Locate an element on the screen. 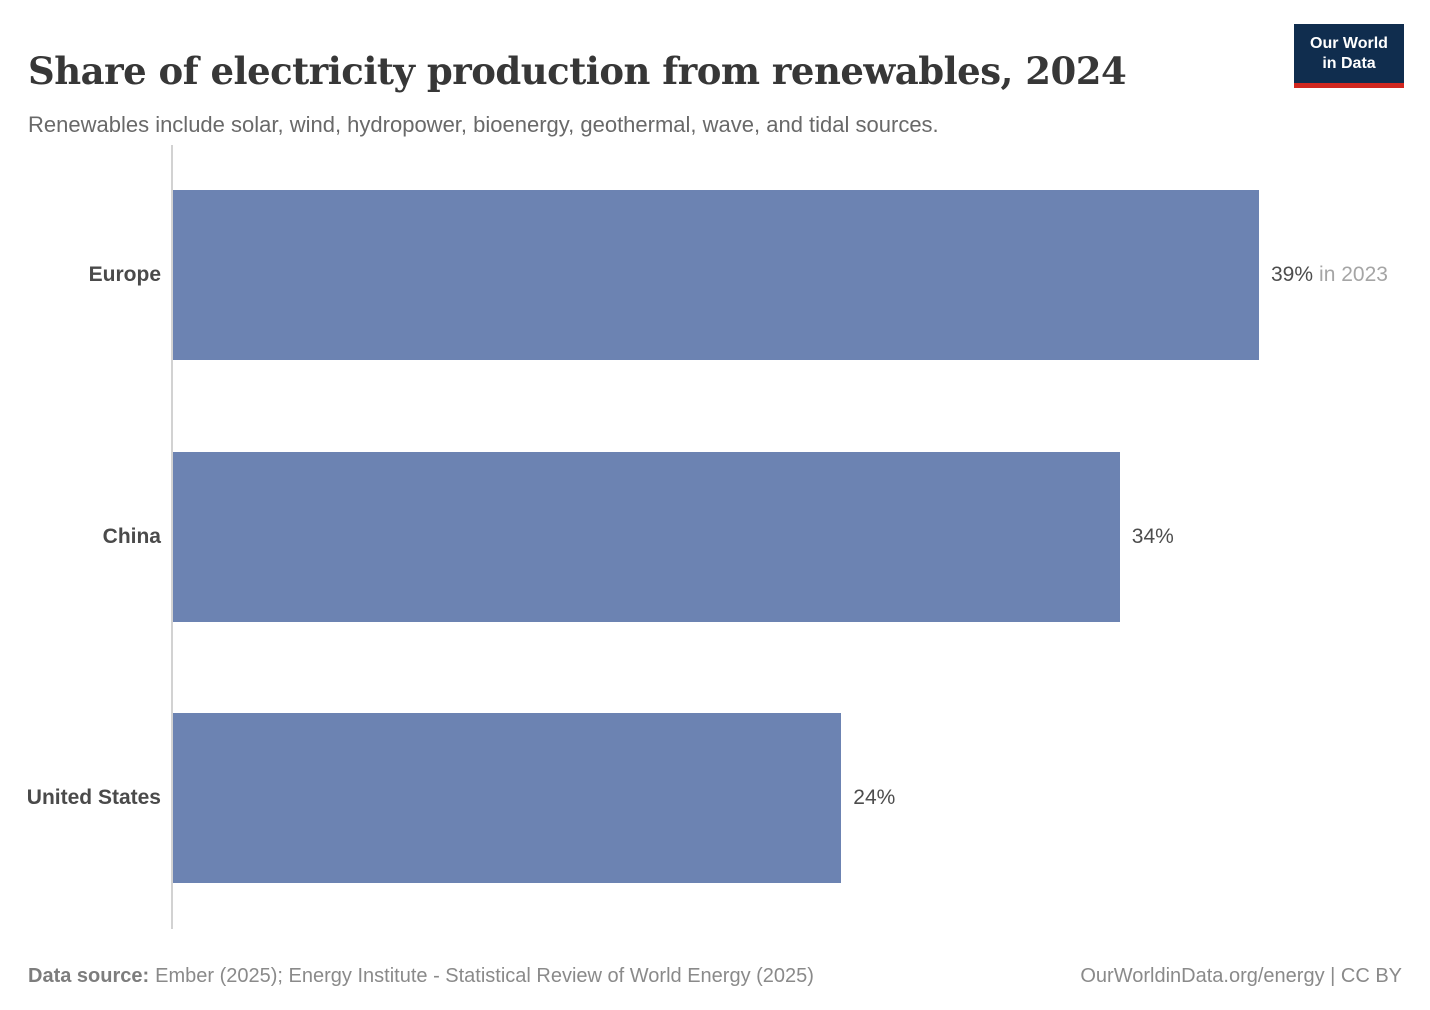 The image size is (1430, 1010). data-source-label: Data source: is located at coordinates (89, 976).